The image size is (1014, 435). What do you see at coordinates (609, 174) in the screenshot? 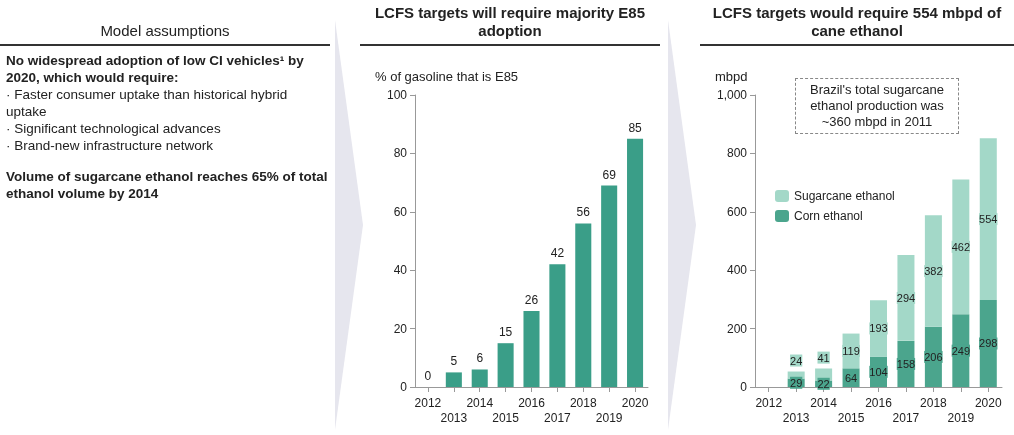
I see `data-label: 69` at bounding box center [609, 174].